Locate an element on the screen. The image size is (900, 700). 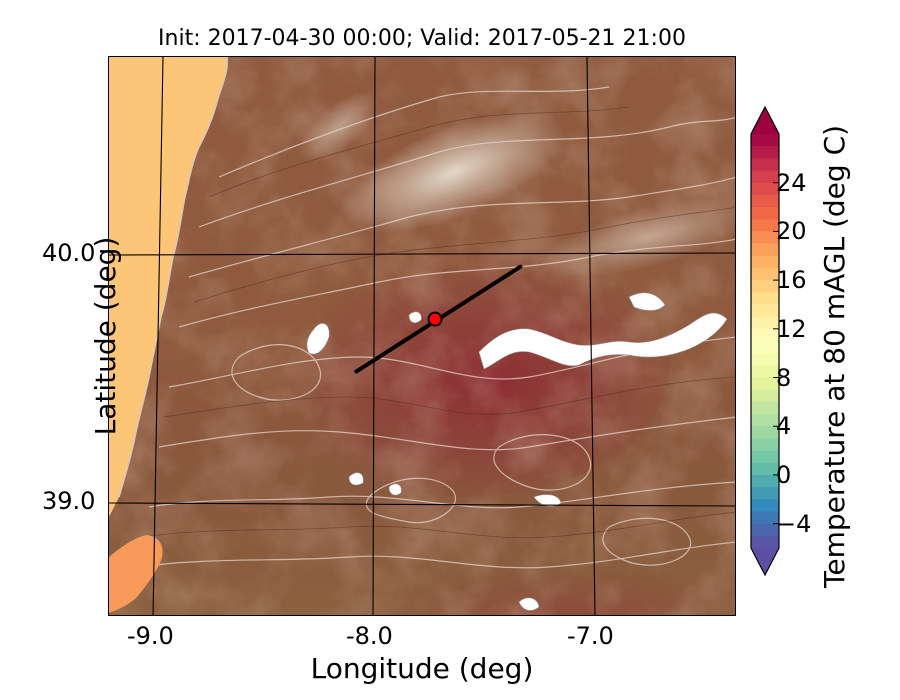
colorbar-outline is located at coordinates (765, 341).